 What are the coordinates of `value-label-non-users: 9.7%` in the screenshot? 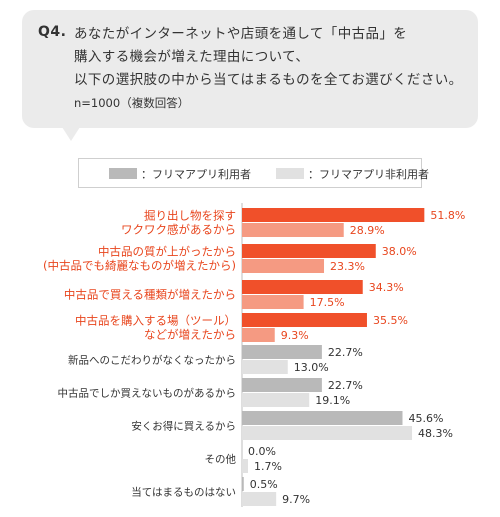 It's located at (296, 499).